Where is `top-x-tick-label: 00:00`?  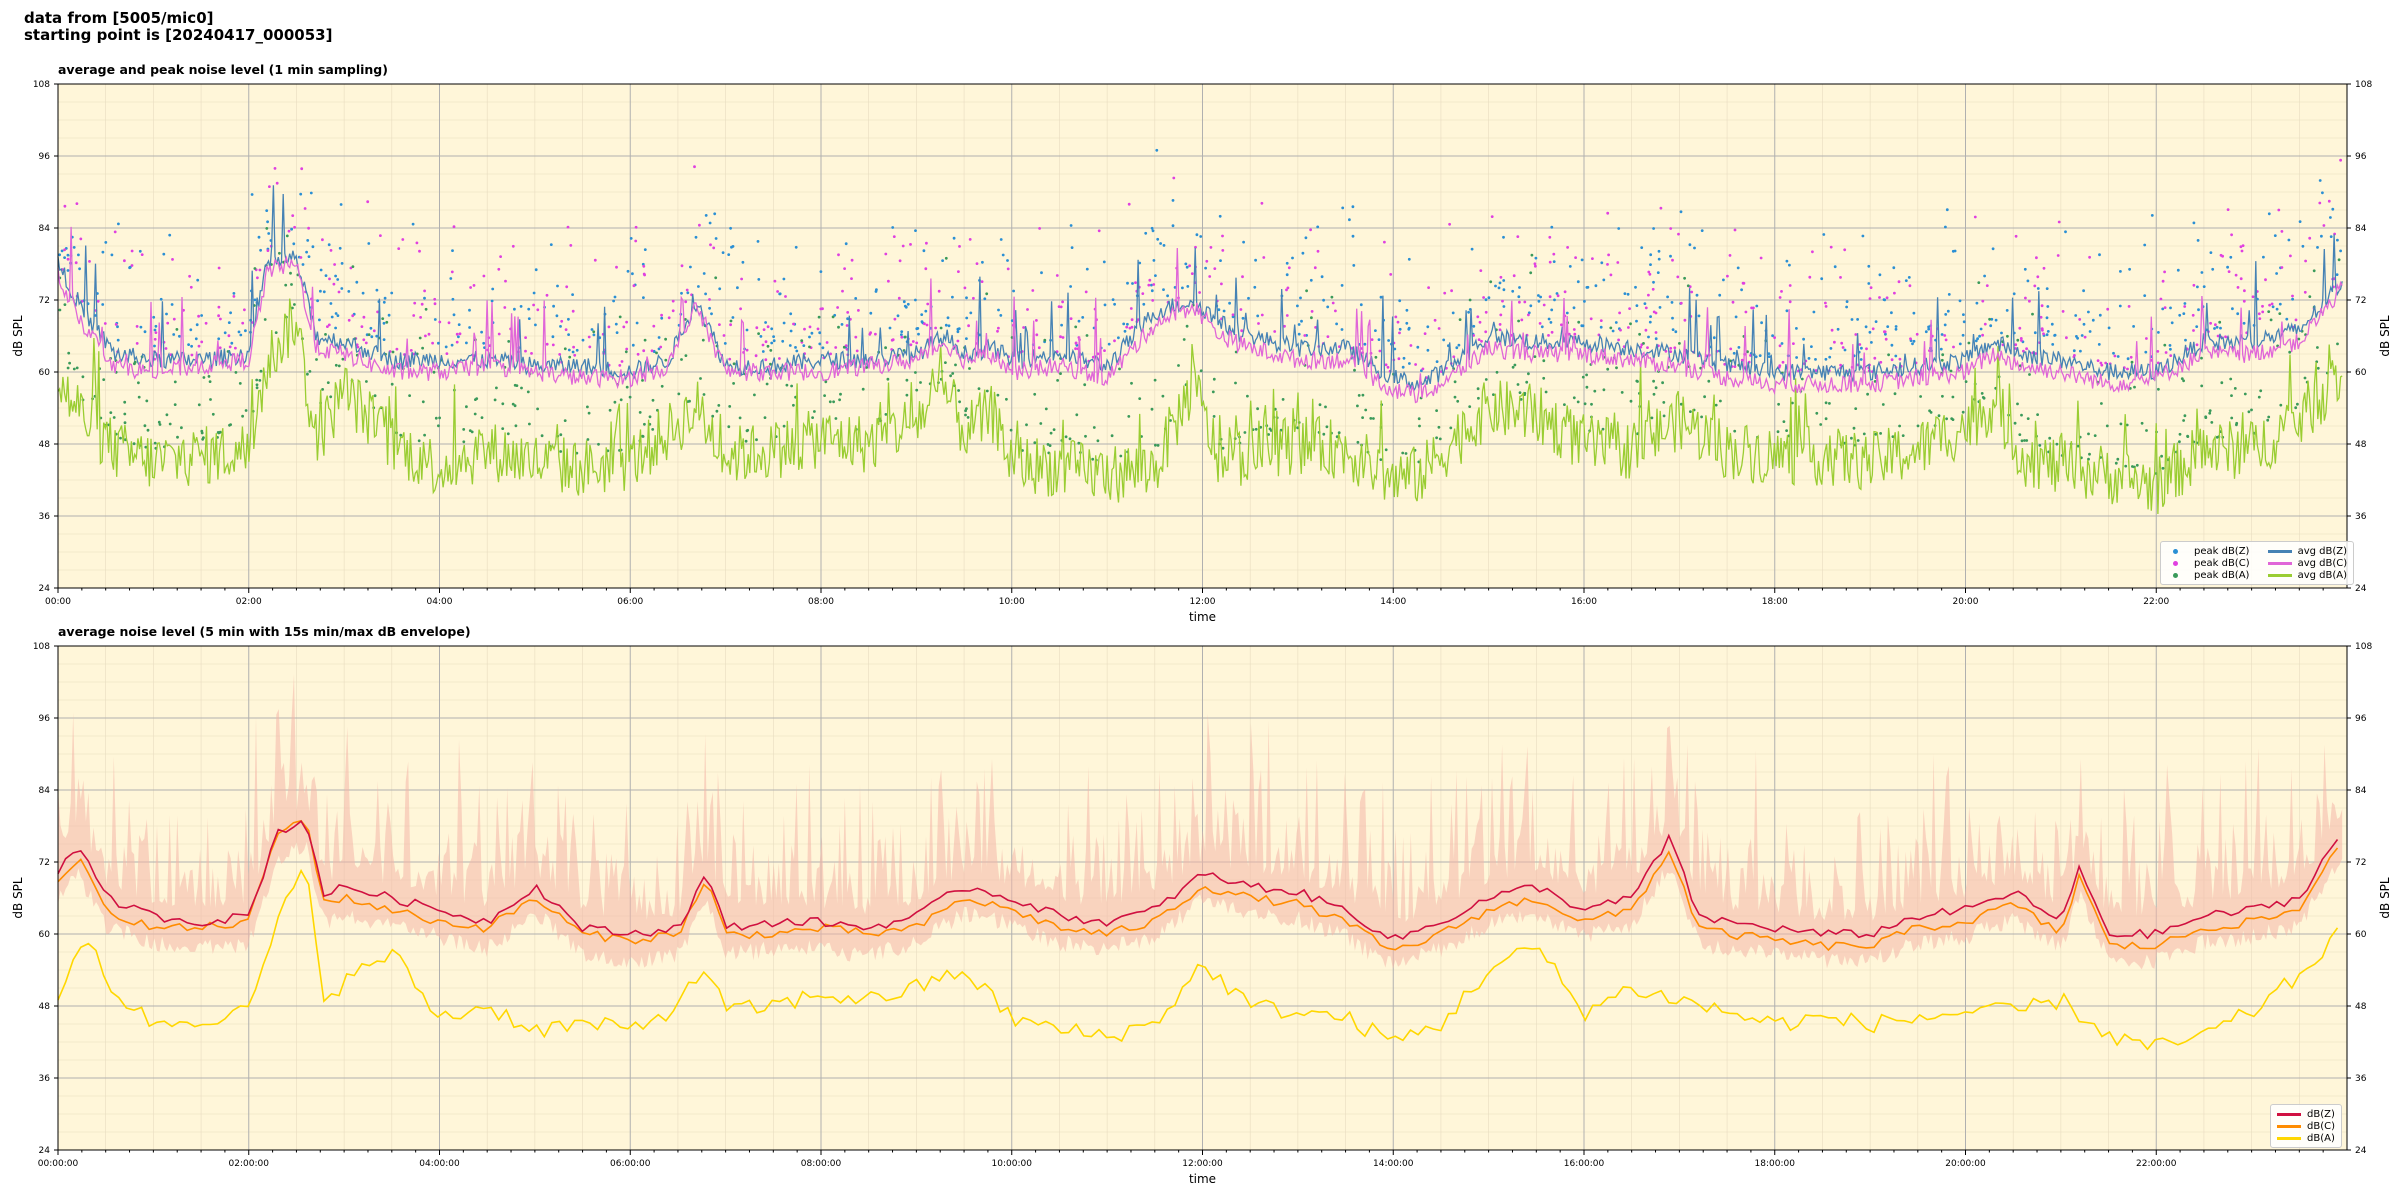 top-x-tick-label: 00:00 is located at coordinates (58, 602).